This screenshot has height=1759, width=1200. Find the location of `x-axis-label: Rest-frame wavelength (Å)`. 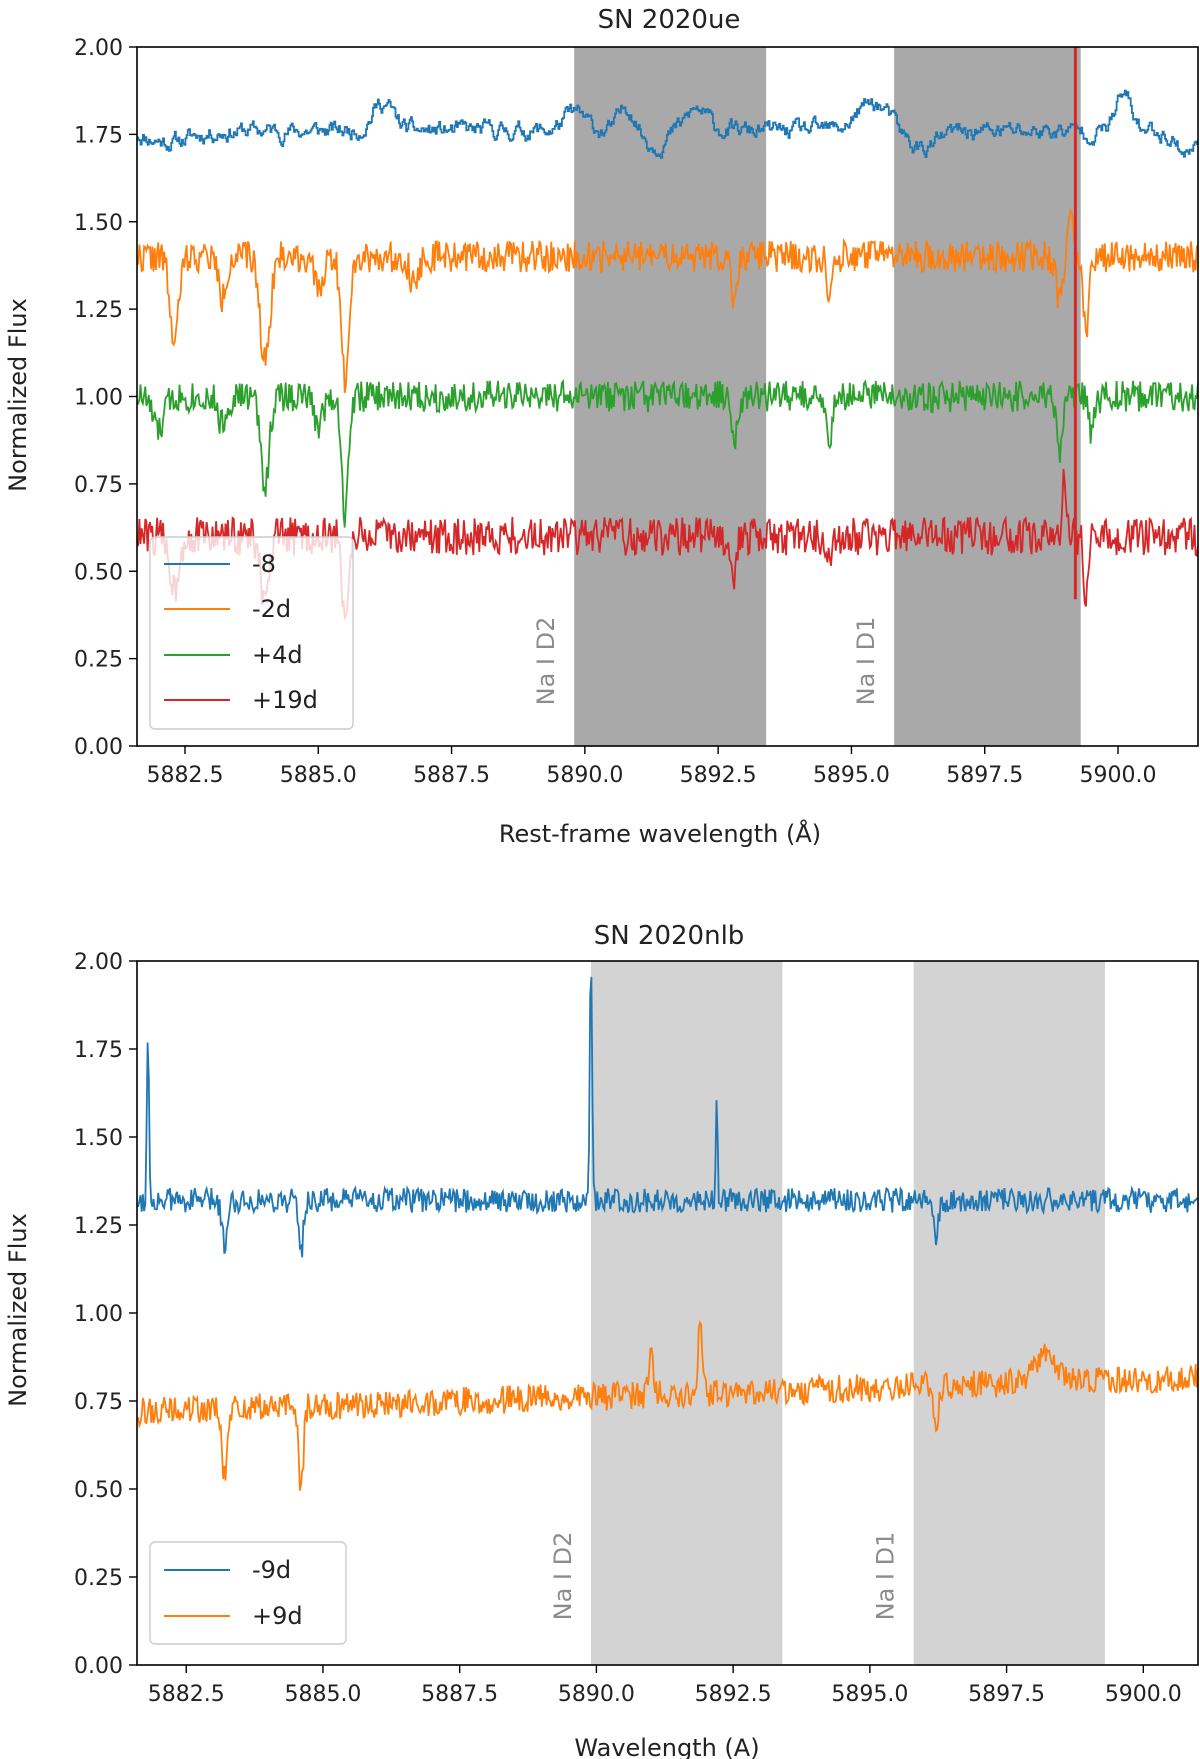

x-axis-label: Rest-frame wavelength (Å) is located at coordinates (660, 833).